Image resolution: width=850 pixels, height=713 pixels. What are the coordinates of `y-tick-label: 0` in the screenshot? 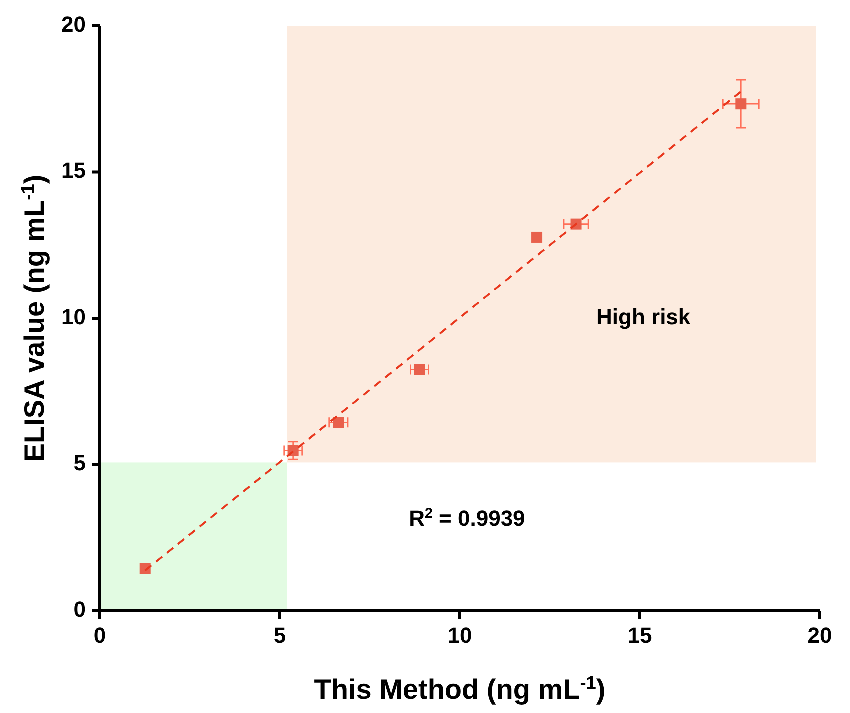 It's located at (80, 609).